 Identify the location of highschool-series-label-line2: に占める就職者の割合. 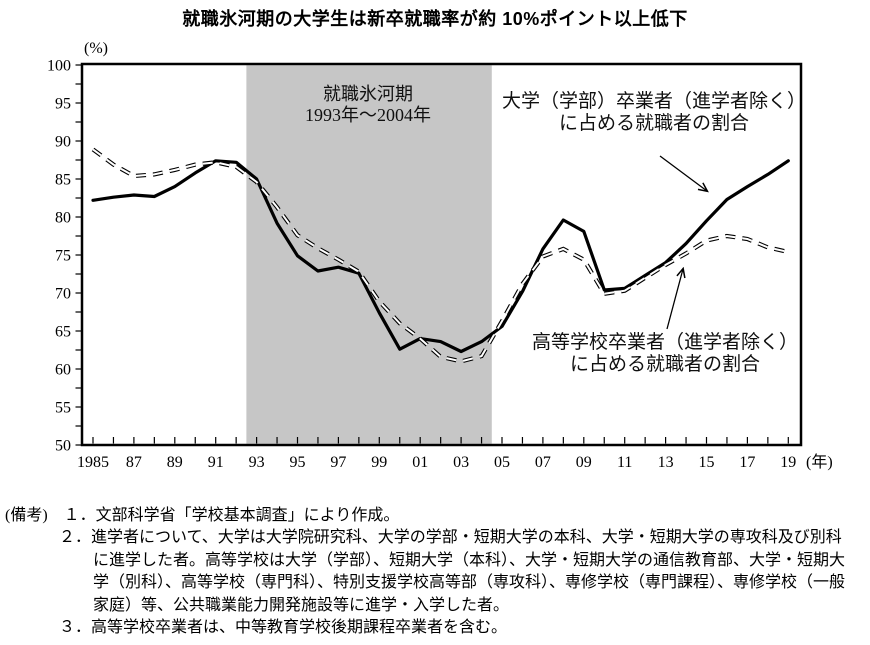
(664, 364).